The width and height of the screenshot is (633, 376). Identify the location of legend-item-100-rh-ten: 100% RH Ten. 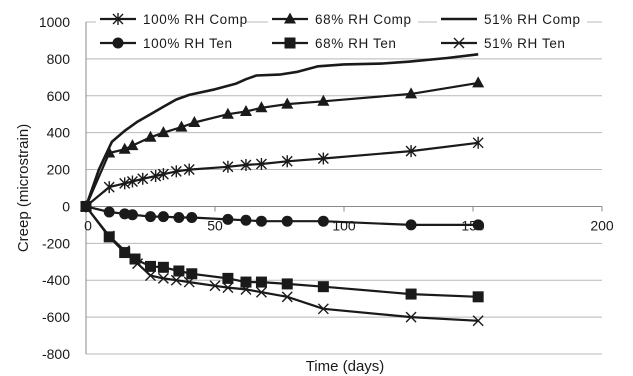
(171, 42).